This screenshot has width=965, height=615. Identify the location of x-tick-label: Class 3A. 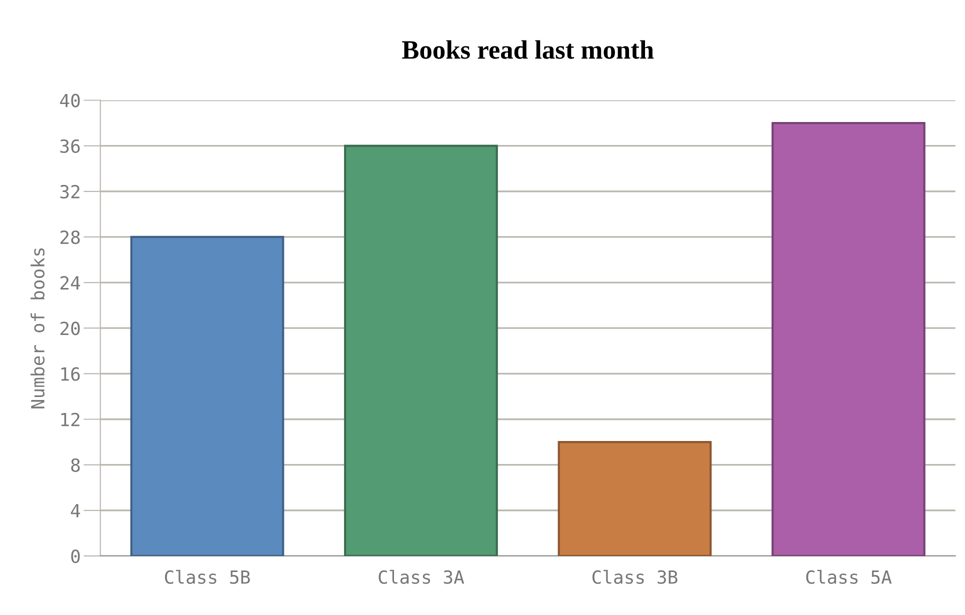
(421, 577).